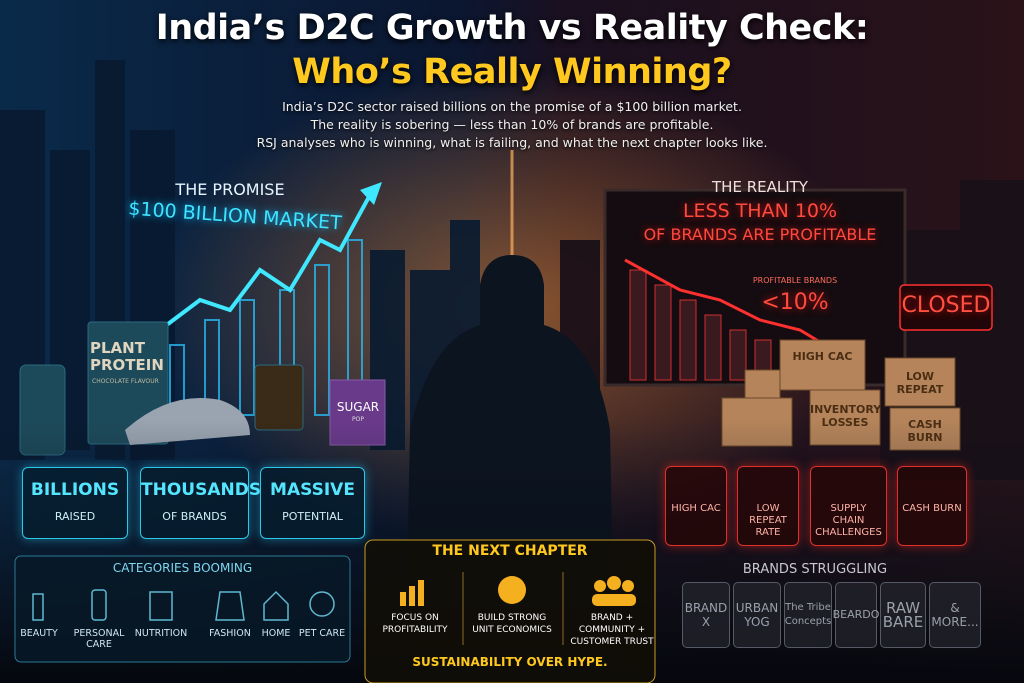 This screenshot has width=1024, height=683. I want to click on challenge-card: SUPPLY CHAIN CHALLENGES, so click(848, 506).